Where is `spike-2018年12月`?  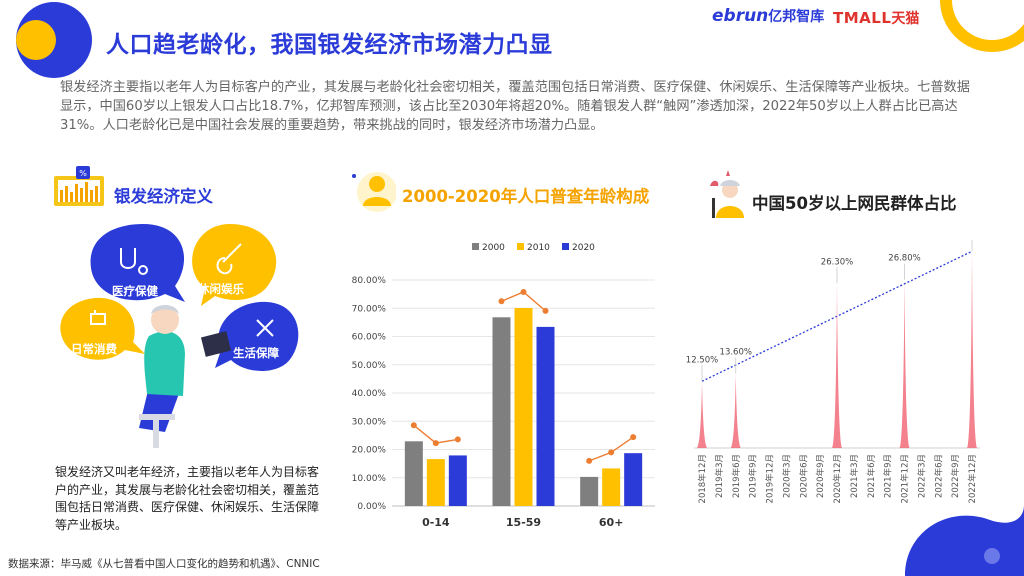
spike-2018年12月 is located at coordinates (702, 414).